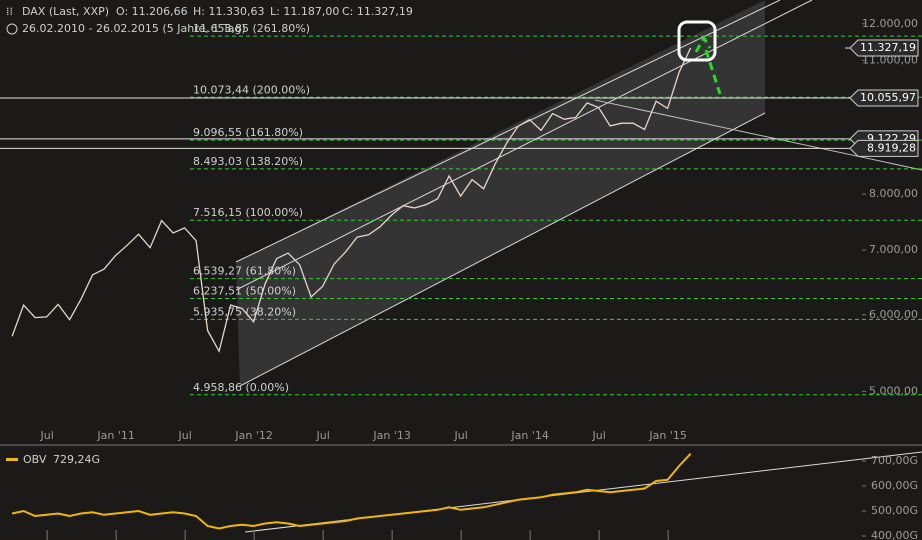 The height and width of the screenshot is (540, 922). What do you see at coordinates (12, 459) in the screenshot?
I see `legend-swatch` at bounding box center [12, 459].